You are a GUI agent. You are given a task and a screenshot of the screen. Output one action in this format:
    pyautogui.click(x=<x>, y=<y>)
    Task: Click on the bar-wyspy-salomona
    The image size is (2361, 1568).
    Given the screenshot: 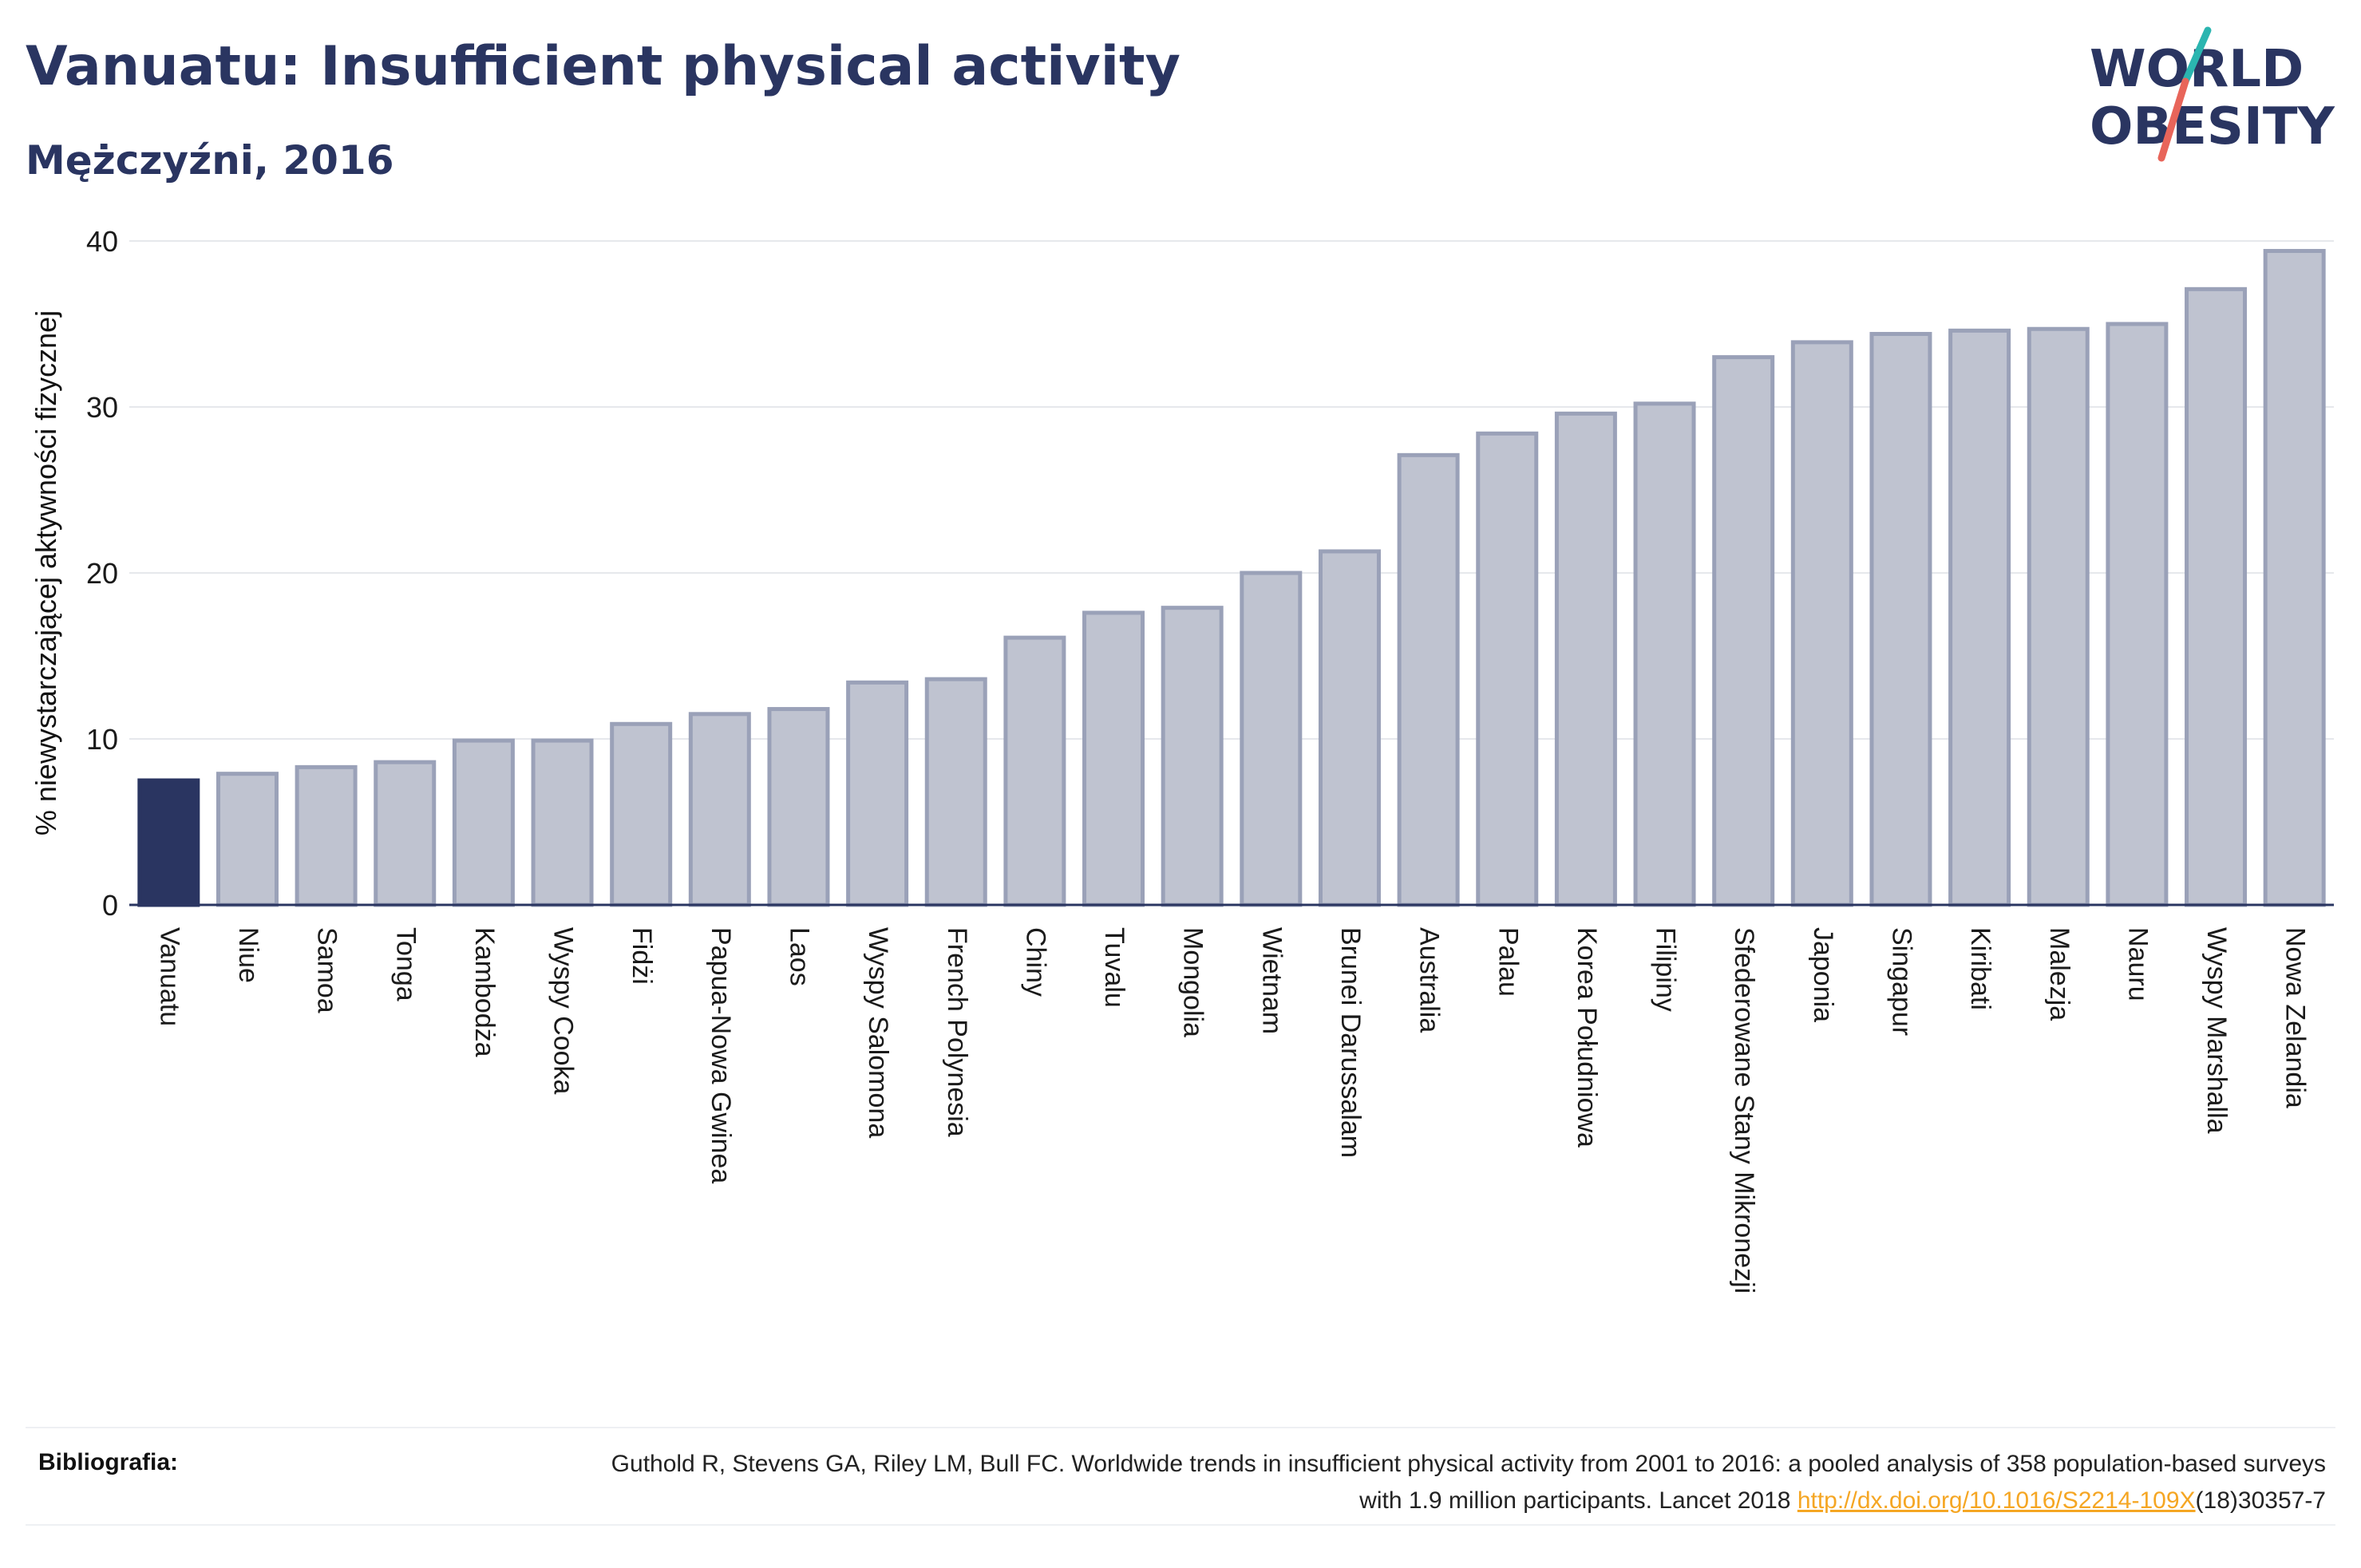 What is the action you would take?
    pyautogui.click(x=877, y=793)
    